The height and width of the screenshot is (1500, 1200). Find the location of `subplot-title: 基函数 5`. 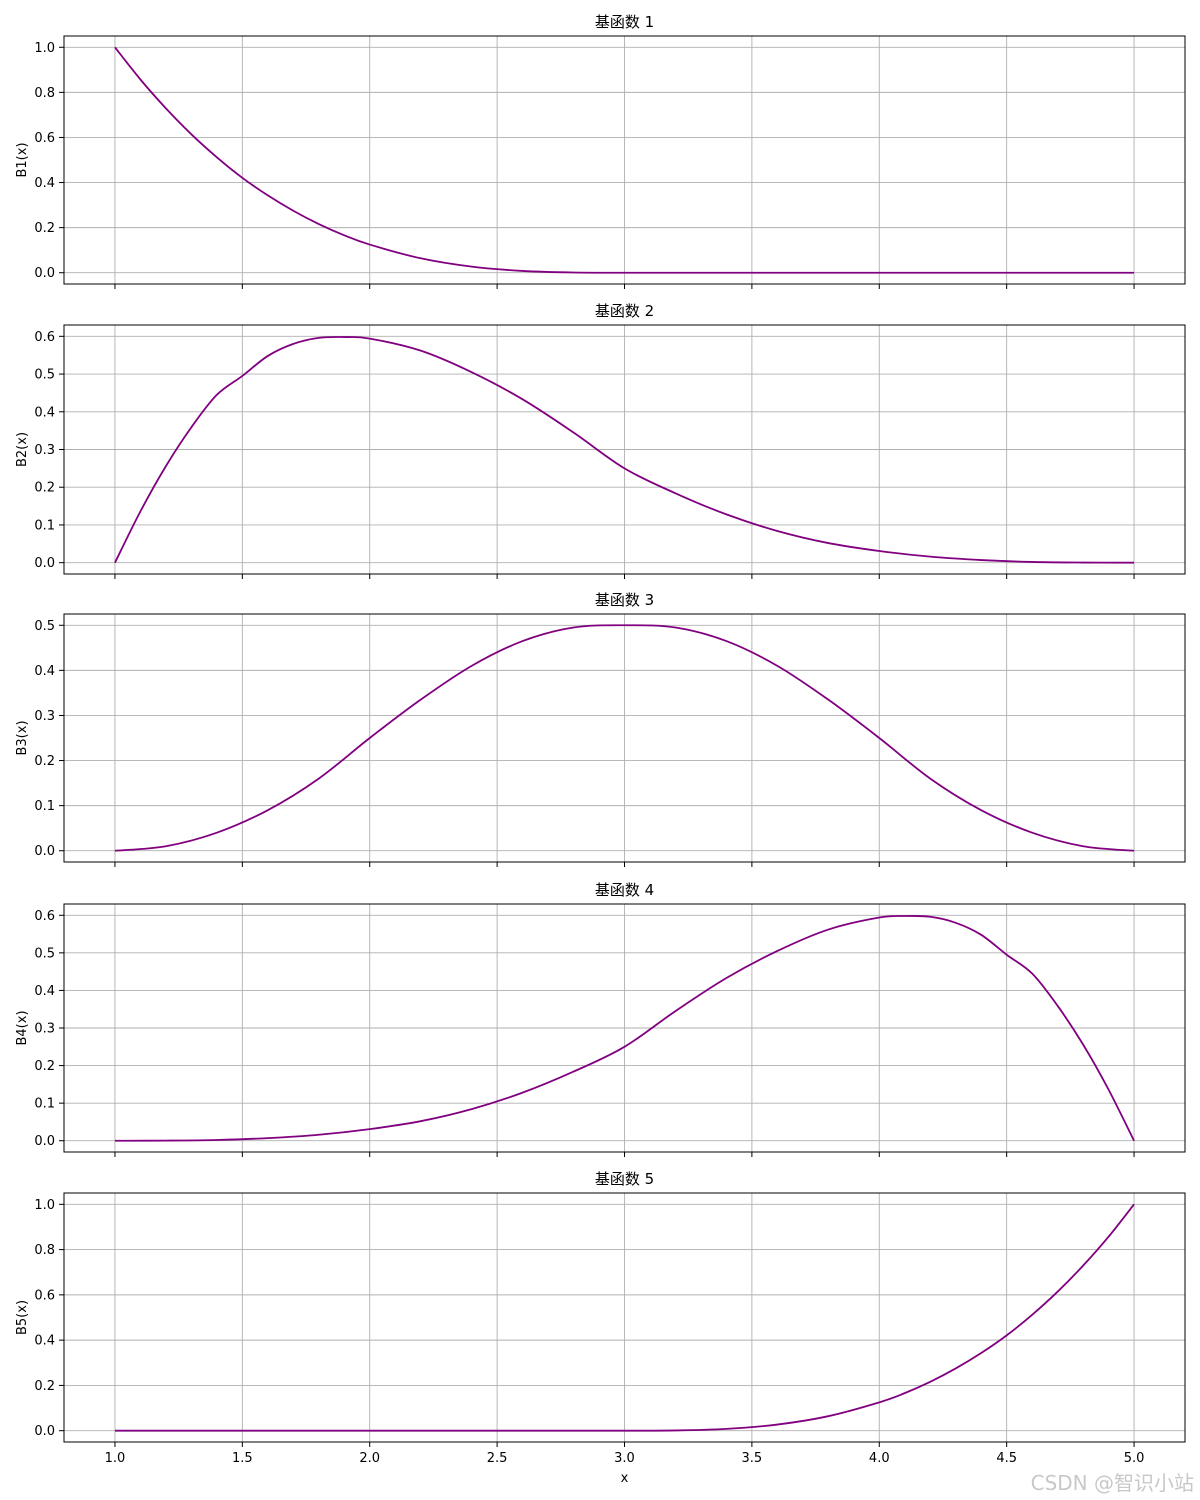

subplot-title: 基函数 5 is located at coordinates (624, 1179).